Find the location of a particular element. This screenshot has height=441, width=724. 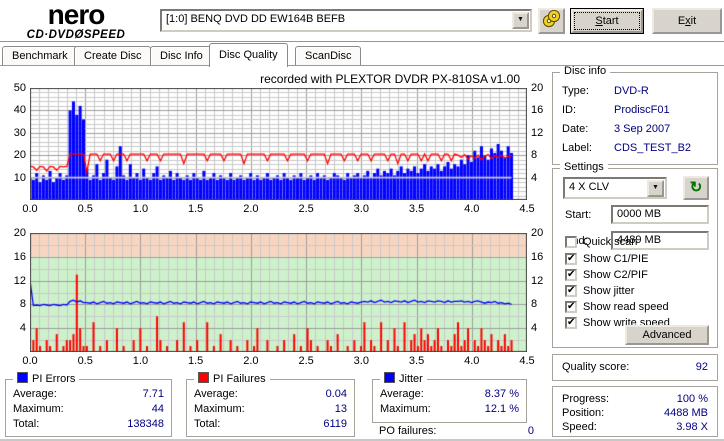

advanced-button: Advanced is located at coordinates (667, 335).